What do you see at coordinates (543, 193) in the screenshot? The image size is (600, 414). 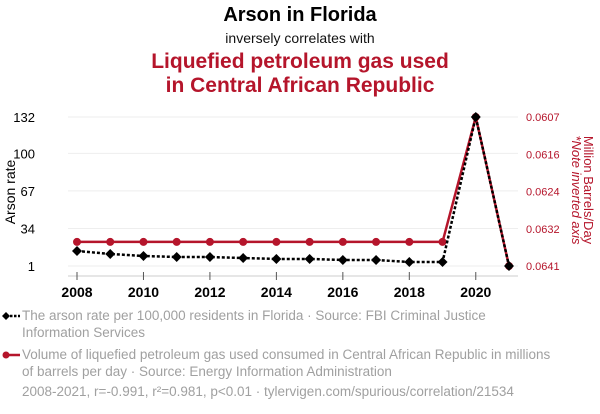 I see `y-right-tick-label: 0.0624` at bounding box center [543, 193].